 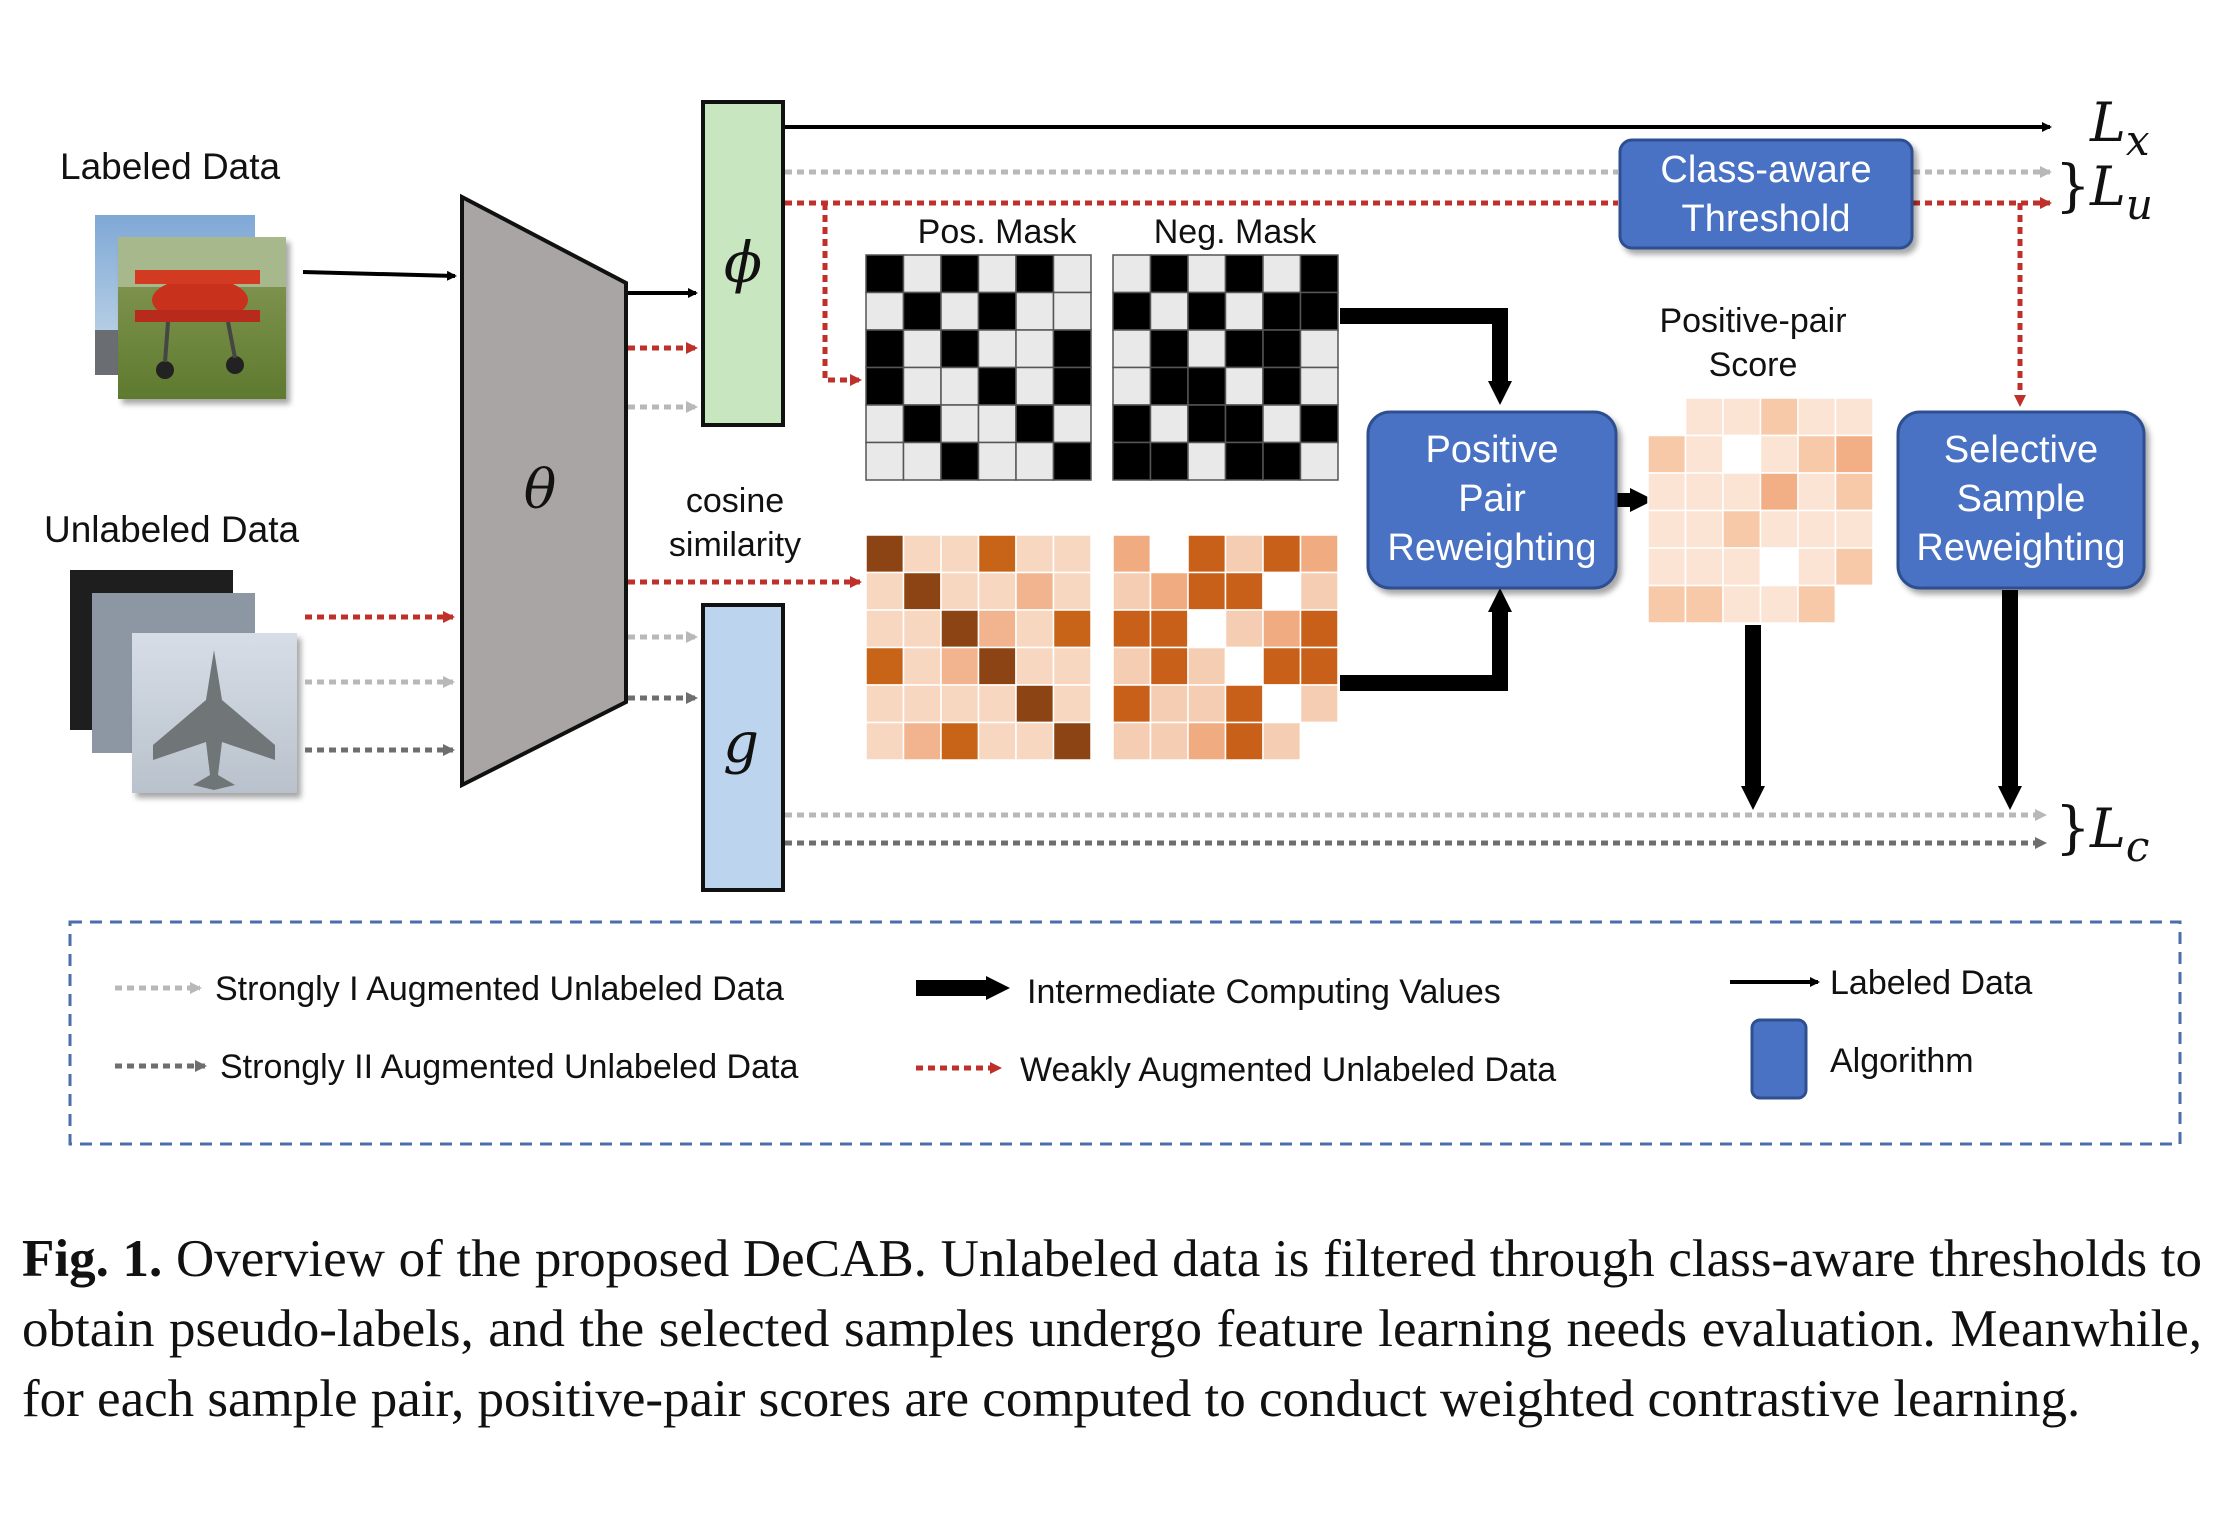 What do you see at coordinates (1125, 1033) in the screenshot?
I see `legend-box` at bounding box center [1125, 1033].